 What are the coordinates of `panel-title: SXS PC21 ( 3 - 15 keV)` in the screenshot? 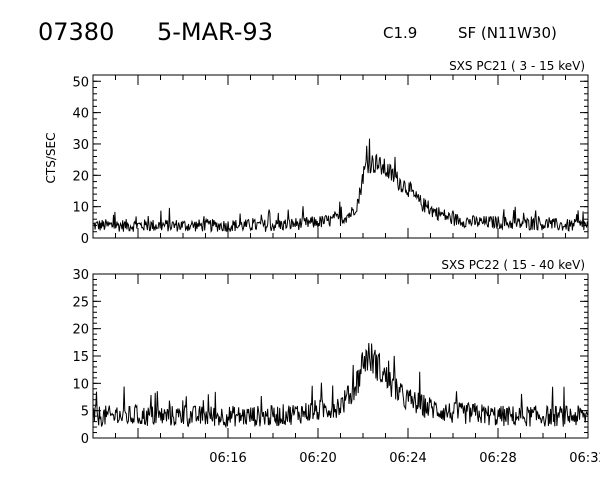 It's located at (517, 66).